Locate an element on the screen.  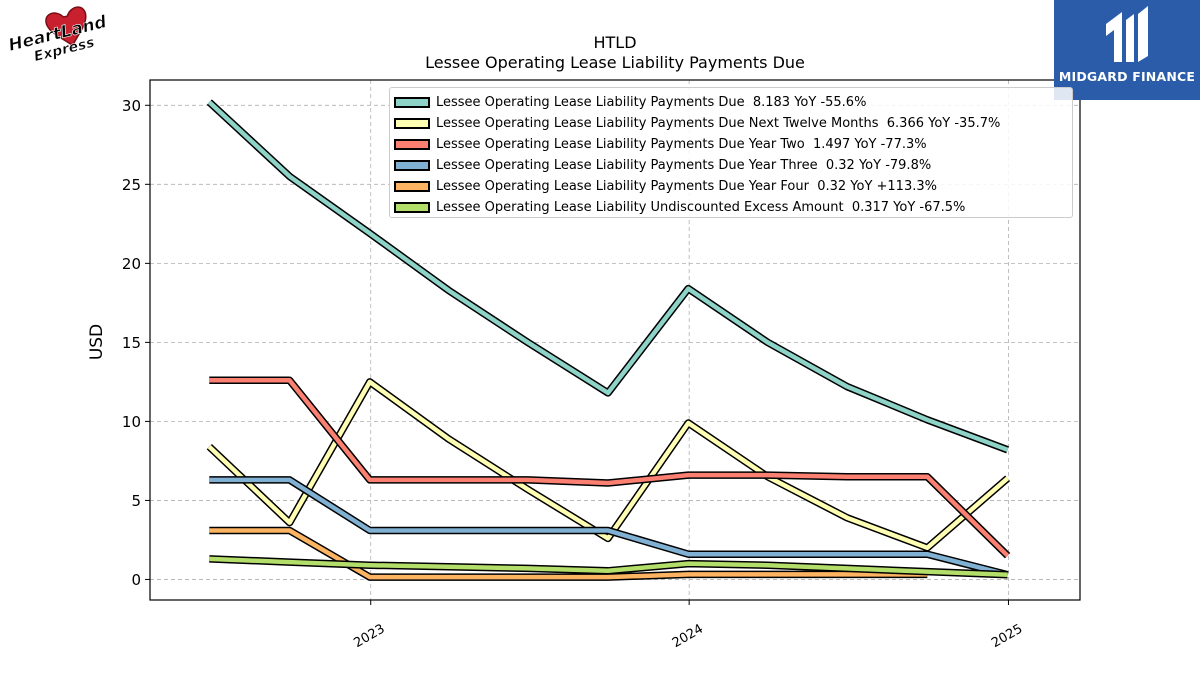
x-tick-label: 2023 is located at coordinates (369, 637).